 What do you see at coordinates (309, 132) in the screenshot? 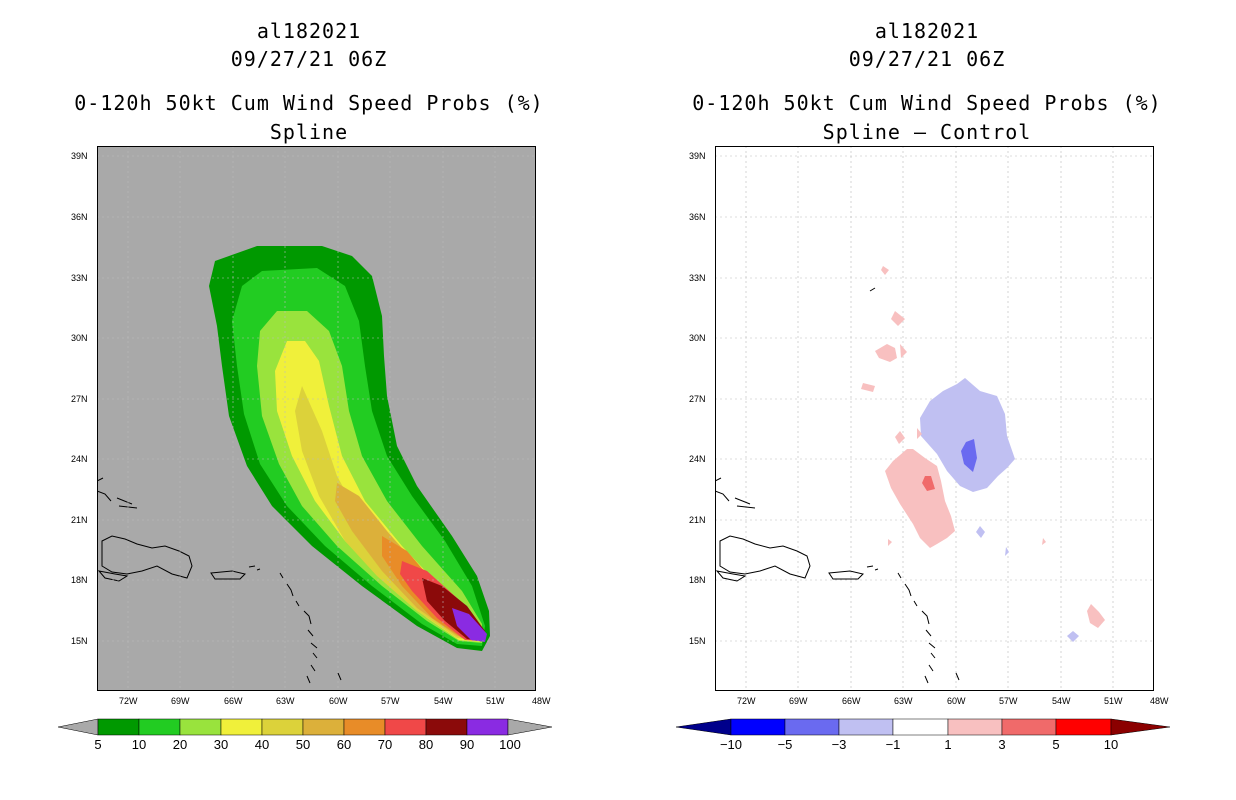
I see `panel-subtitle: Spline` at bounding box center [309, 132].